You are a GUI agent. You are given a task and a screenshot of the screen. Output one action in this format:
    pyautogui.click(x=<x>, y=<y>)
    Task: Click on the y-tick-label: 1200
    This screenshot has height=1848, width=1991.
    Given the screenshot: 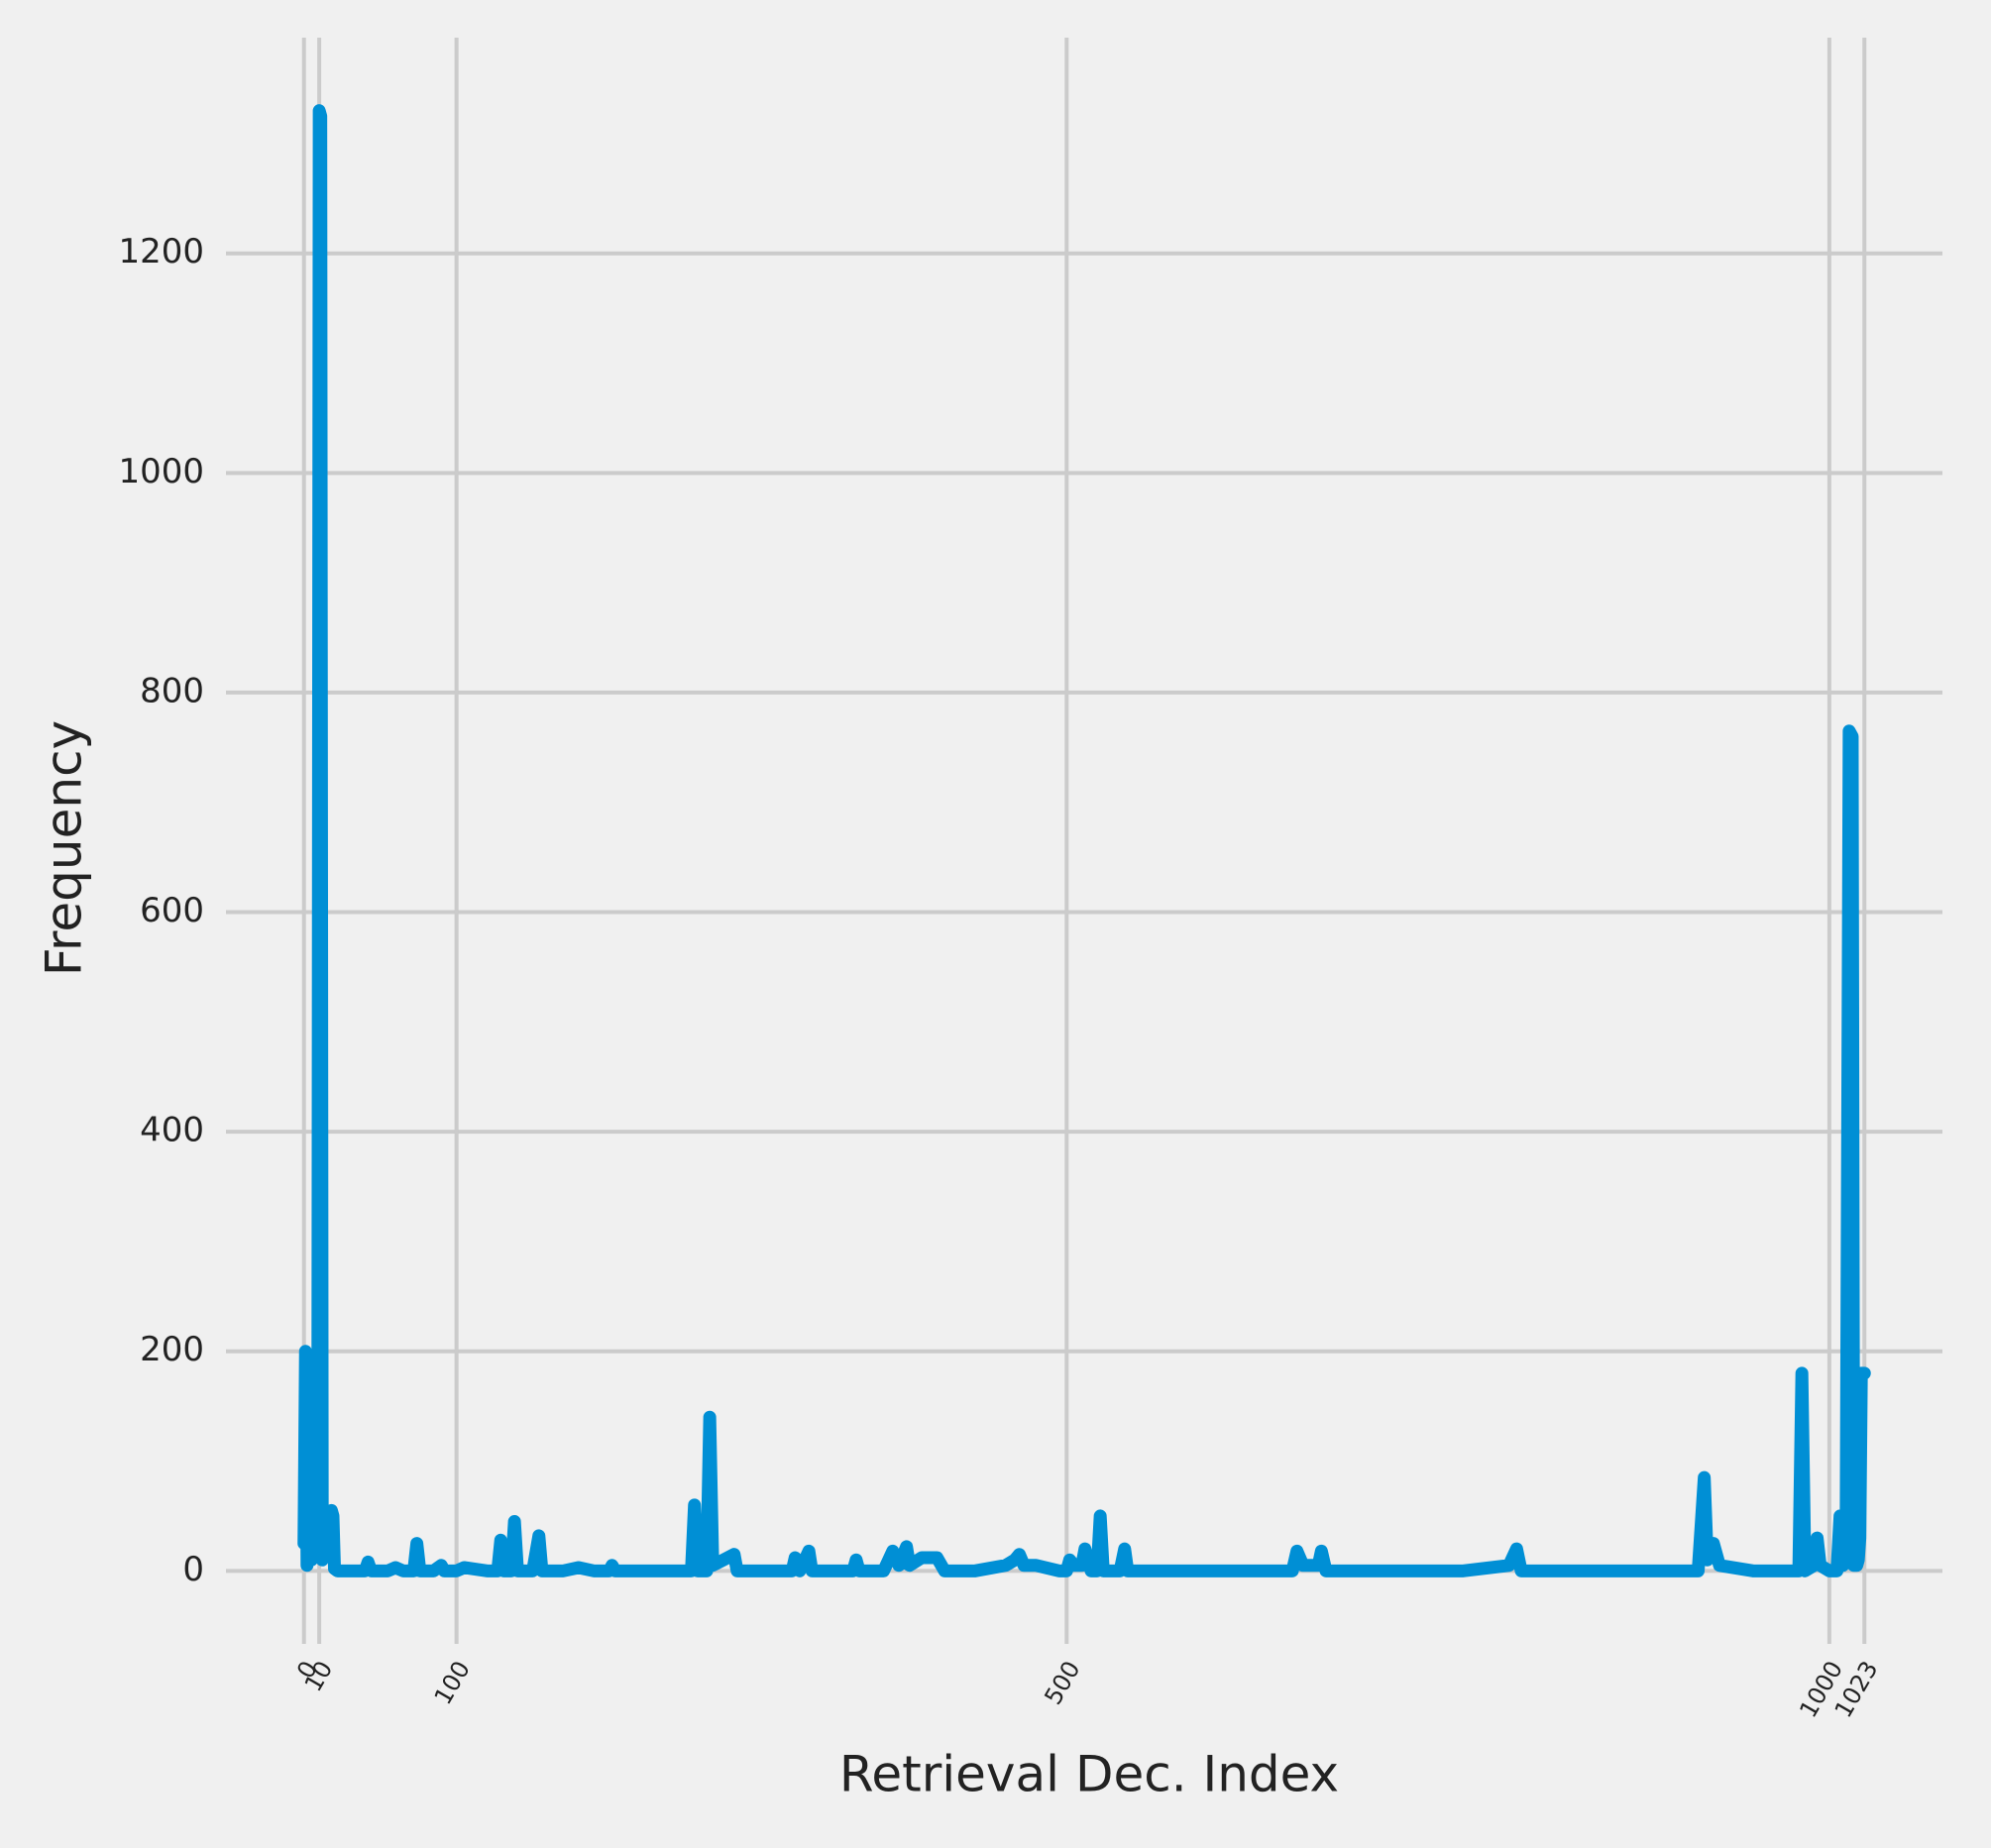 What is the action you would take?
    pyautogui.click(x=161, y=252)
    